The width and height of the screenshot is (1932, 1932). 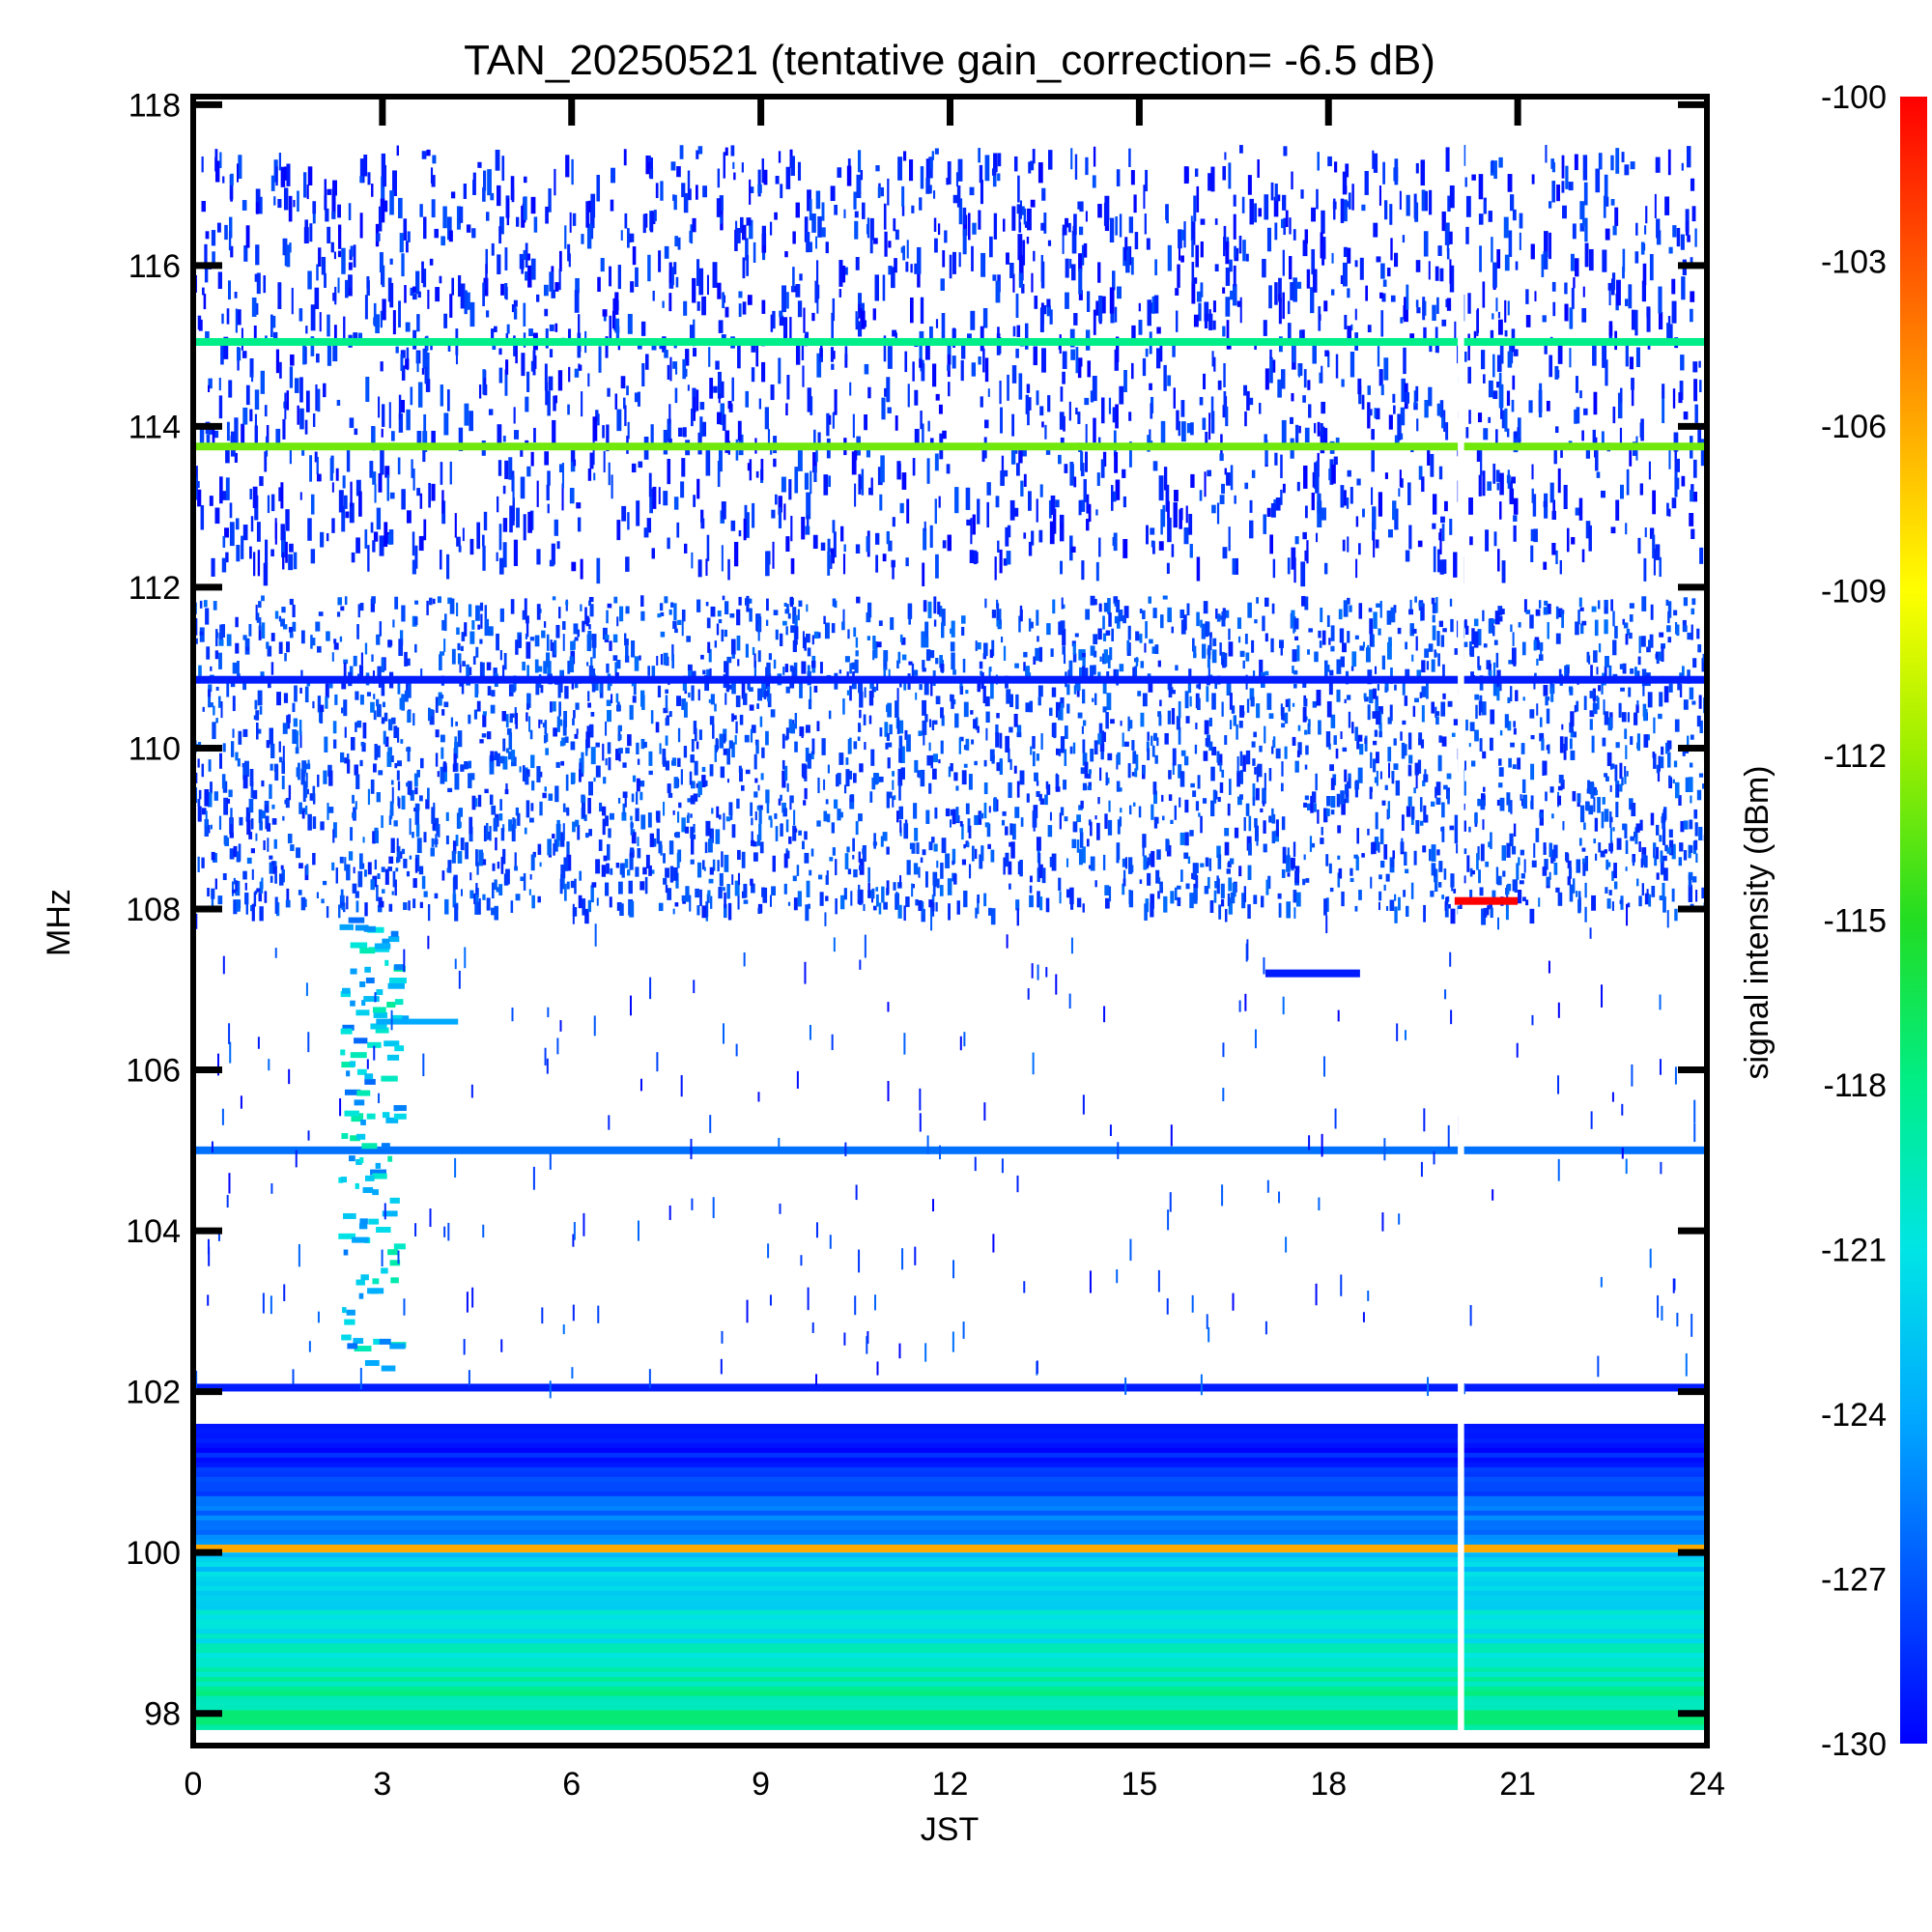 I want to click on colorbar-tick-label: -112, so click(x=1855, y=756).